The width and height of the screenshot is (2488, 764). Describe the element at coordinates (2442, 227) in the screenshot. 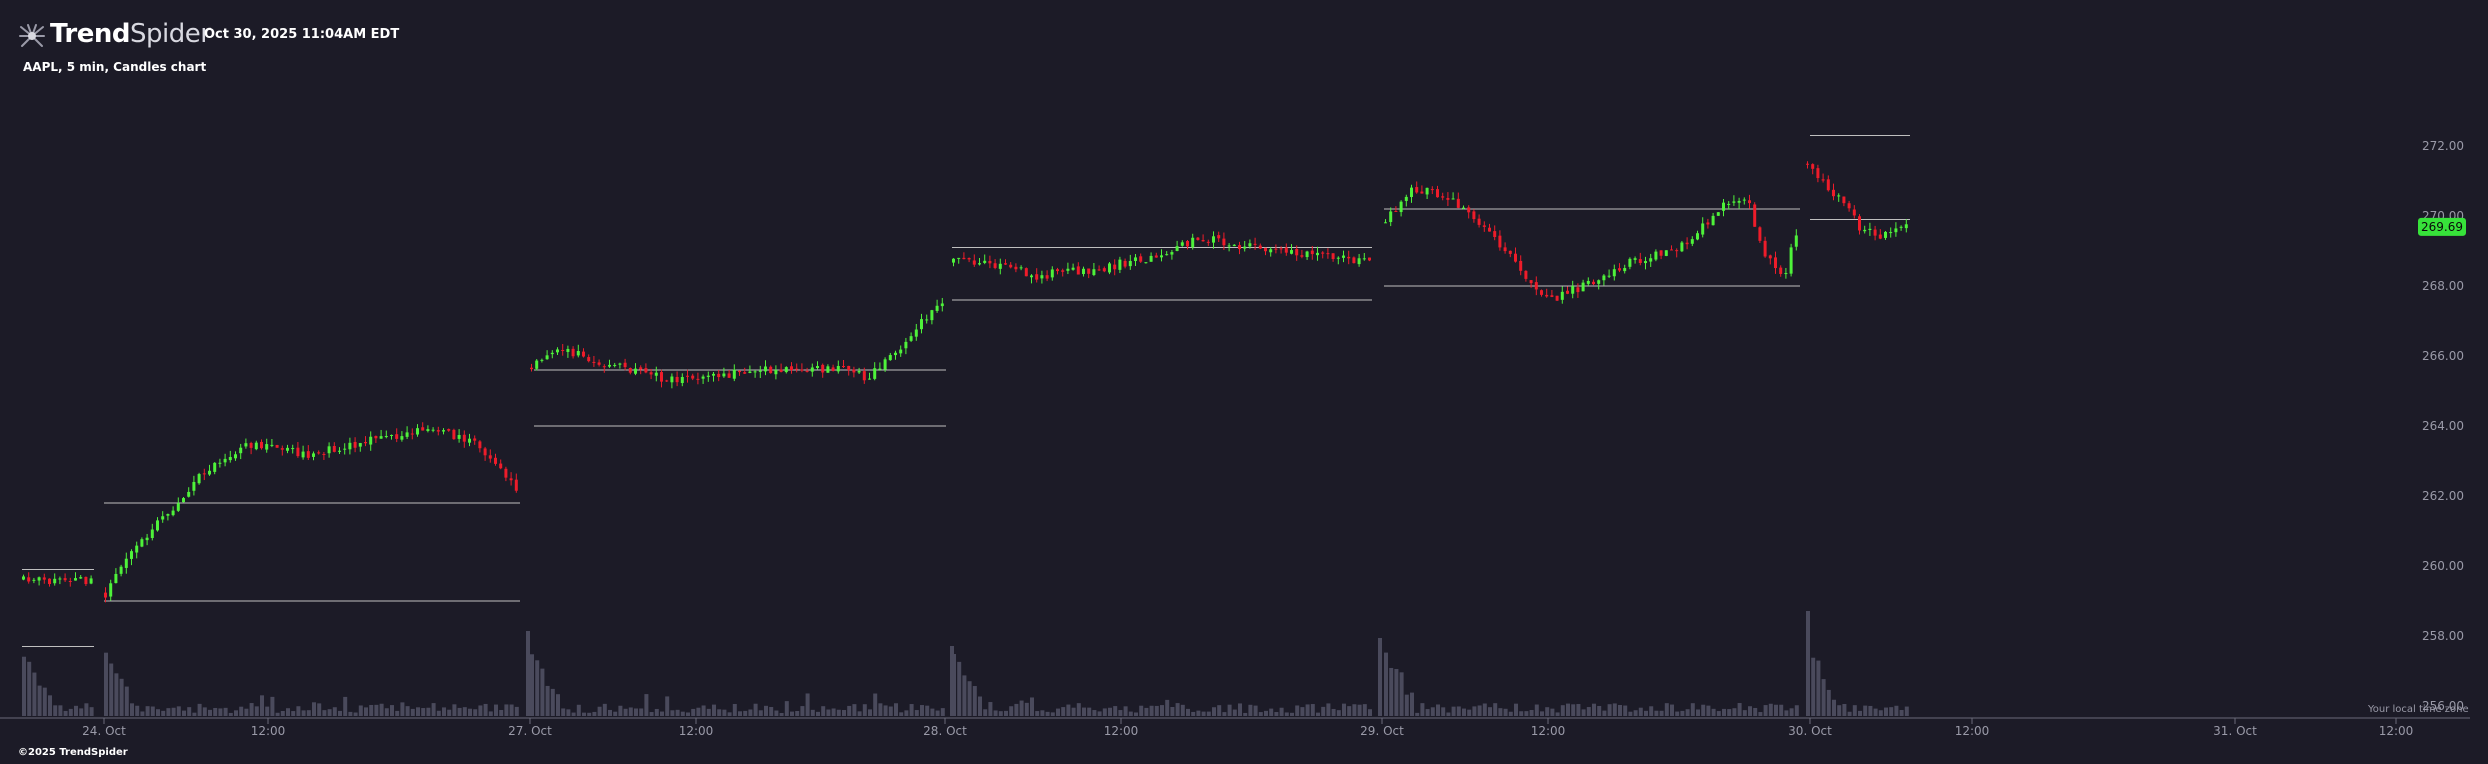

I see `last-price-label: 269.69` at that location.